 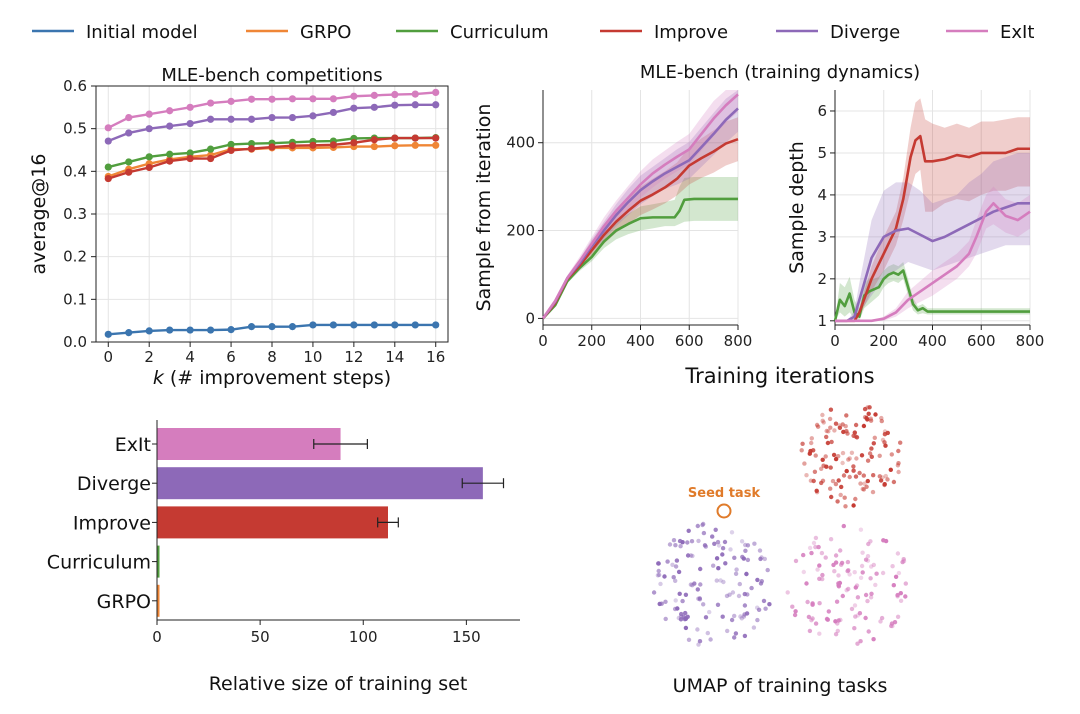 I want to click on series-line-exit, so click(x=640, y=206).